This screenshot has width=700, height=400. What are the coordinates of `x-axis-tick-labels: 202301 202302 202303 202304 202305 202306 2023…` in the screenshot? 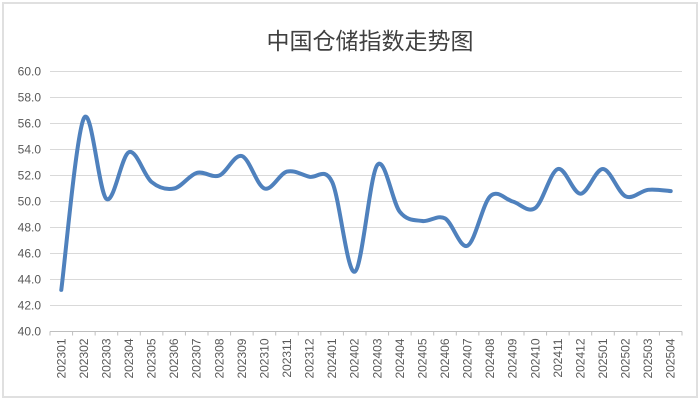 It's located at (365, 358).